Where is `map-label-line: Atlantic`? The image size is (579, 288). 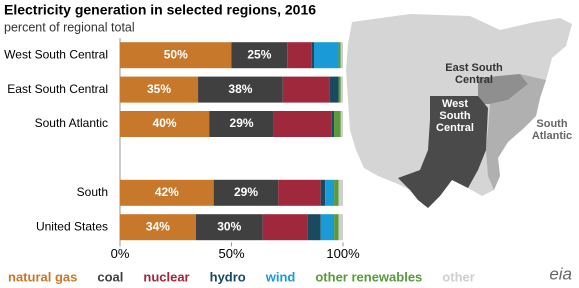
map-label-line: Atlantic is located at coordinates (552, 136).